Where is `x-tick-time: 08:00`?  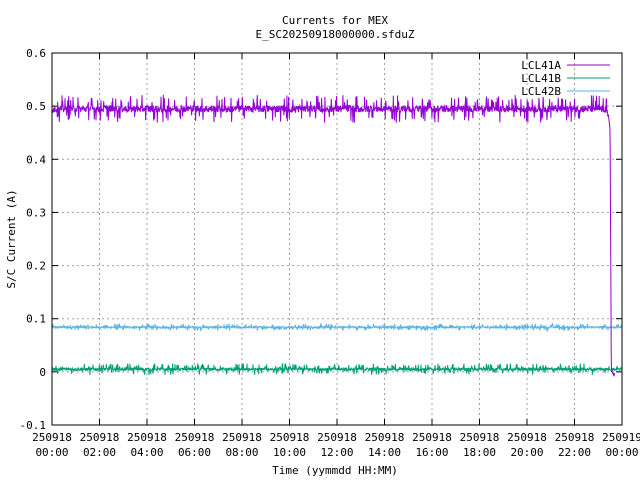 x-tick-time: 08:00 is located at coordinates (241, 452).